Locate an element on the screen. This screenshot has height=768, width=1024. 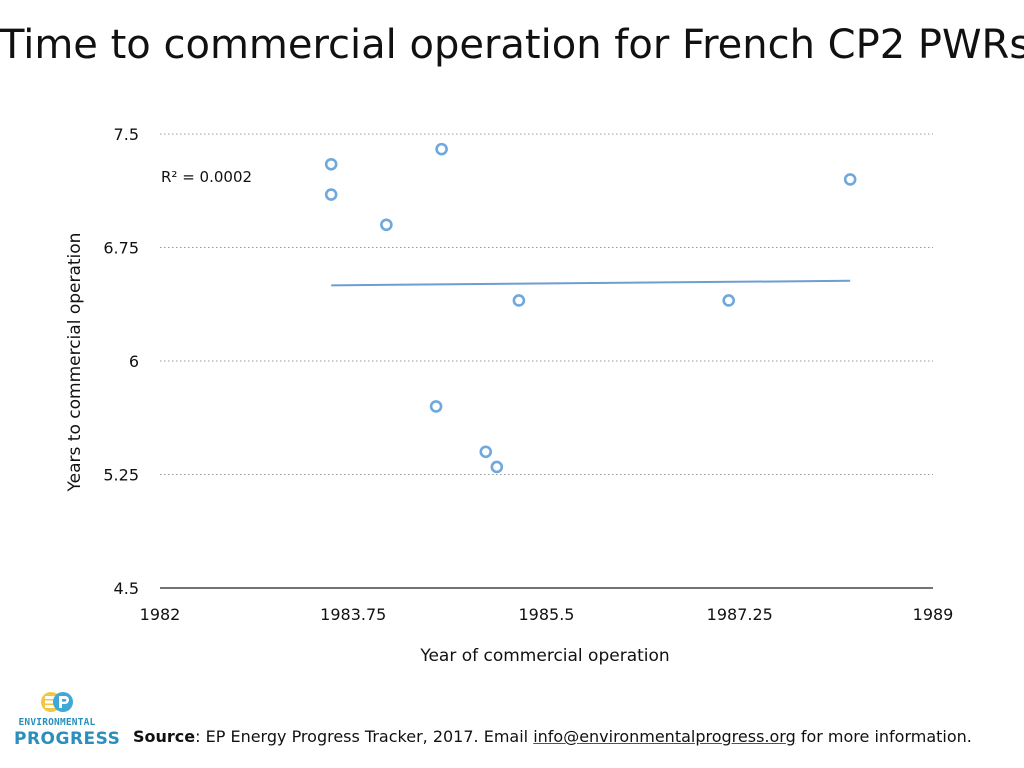
trendline is located at coordinates (591, 283).